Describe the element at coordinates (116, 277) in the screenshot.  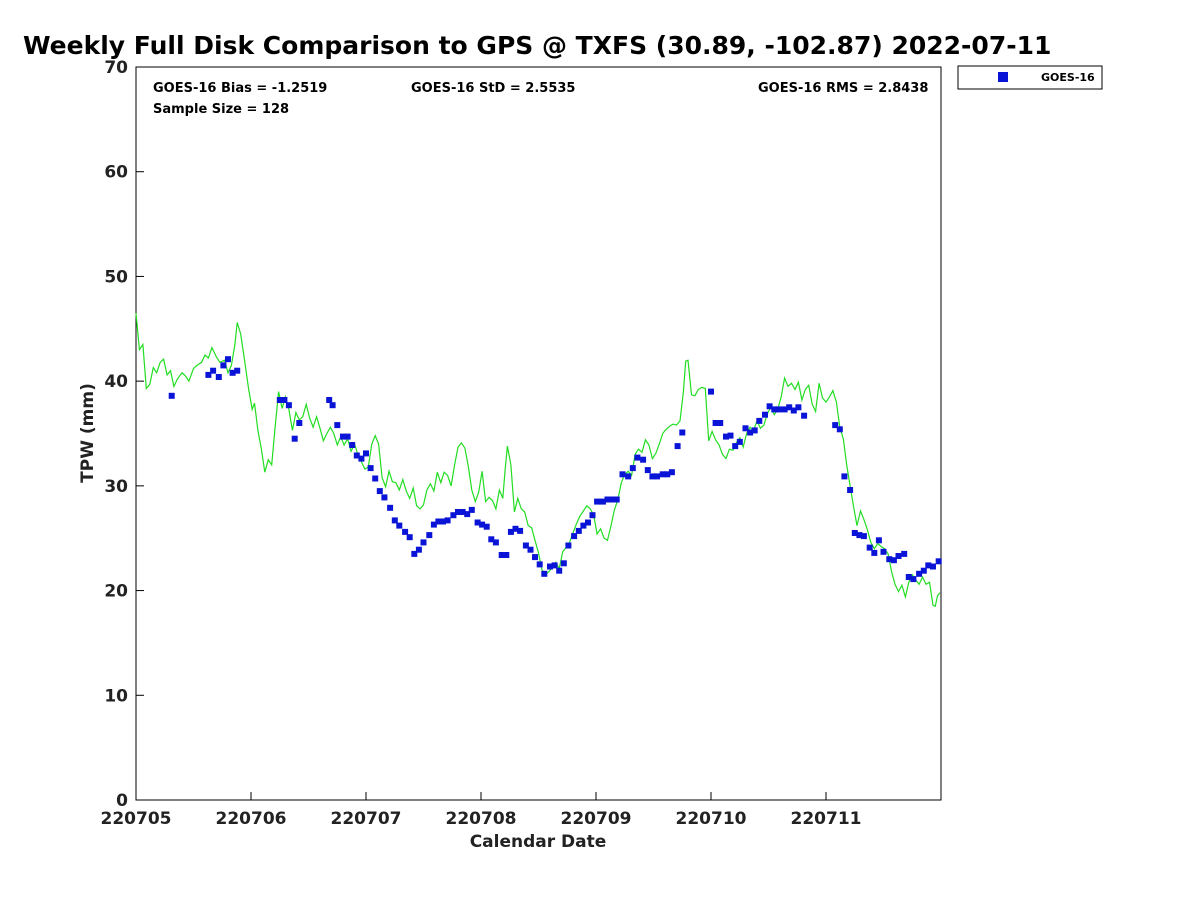
I see `y-tick-label: 50` at that location.